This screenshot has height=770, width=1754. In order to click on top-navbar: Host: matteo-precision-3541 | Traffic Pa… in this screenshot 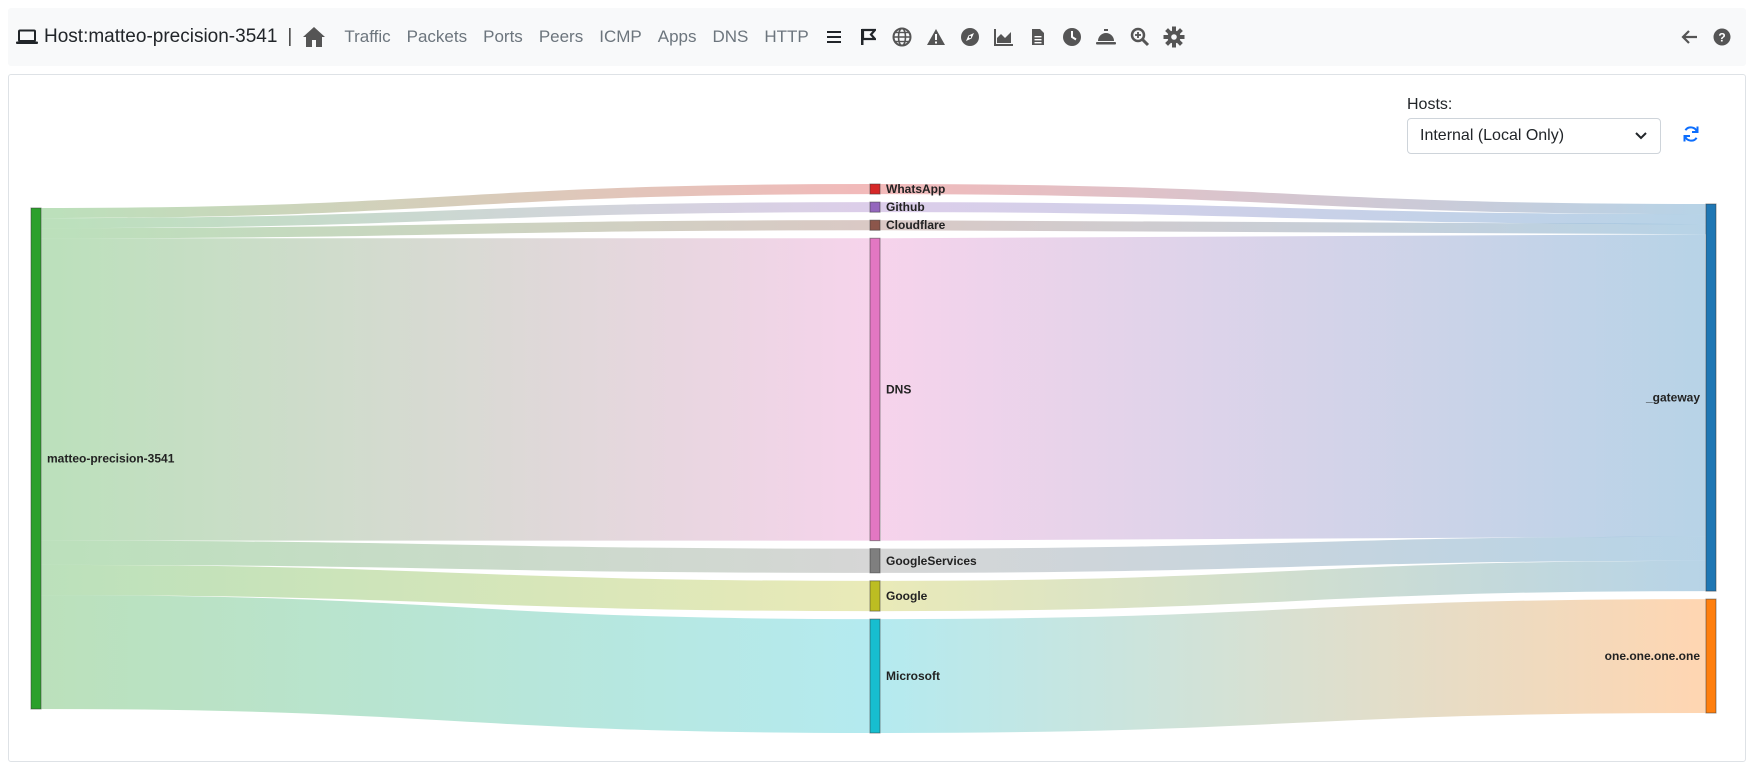, I will do `click(877, 37)`.